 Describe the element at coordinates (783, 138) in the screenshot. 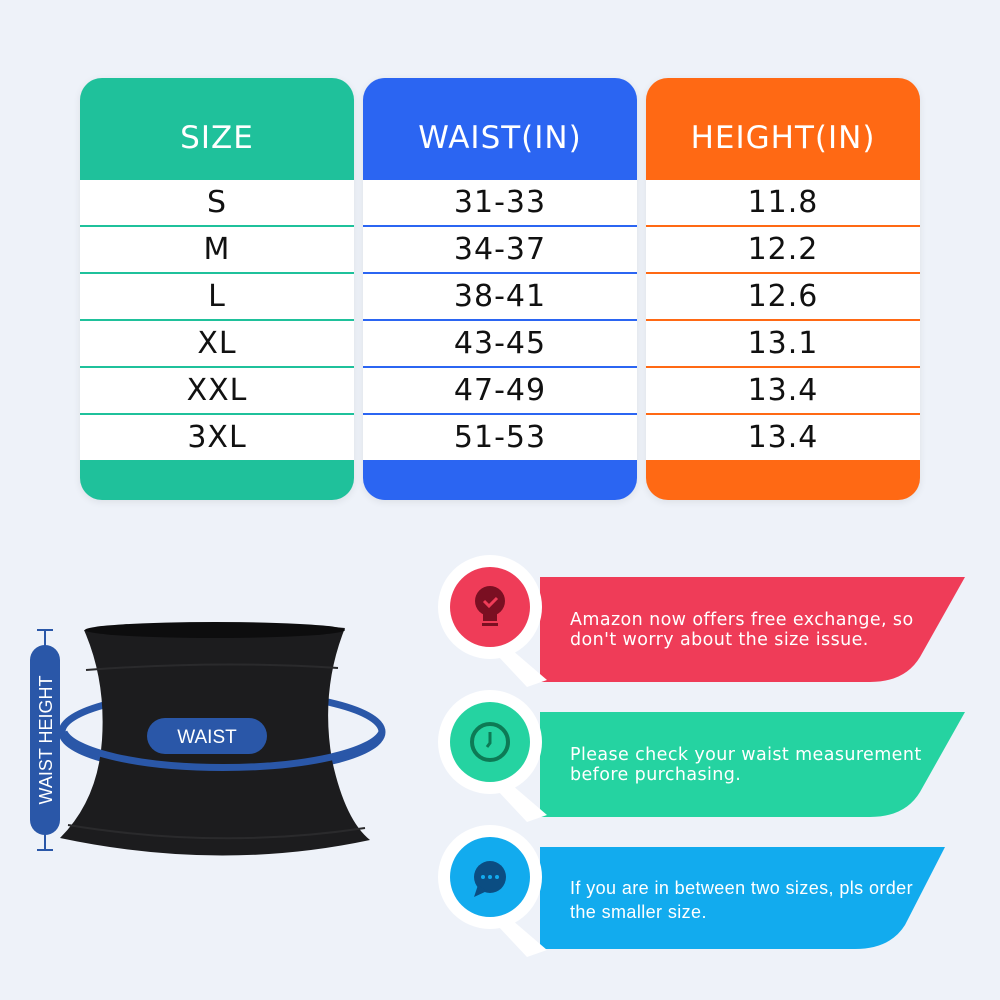

I see `column-header: HEIGHT(IN)` at that location.